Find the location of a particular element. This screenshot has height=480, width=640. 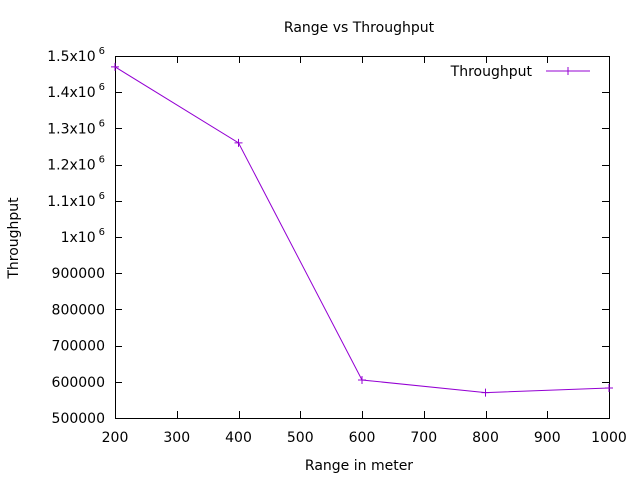

x-tick-label: 500 is located at coordinates (300, 438).